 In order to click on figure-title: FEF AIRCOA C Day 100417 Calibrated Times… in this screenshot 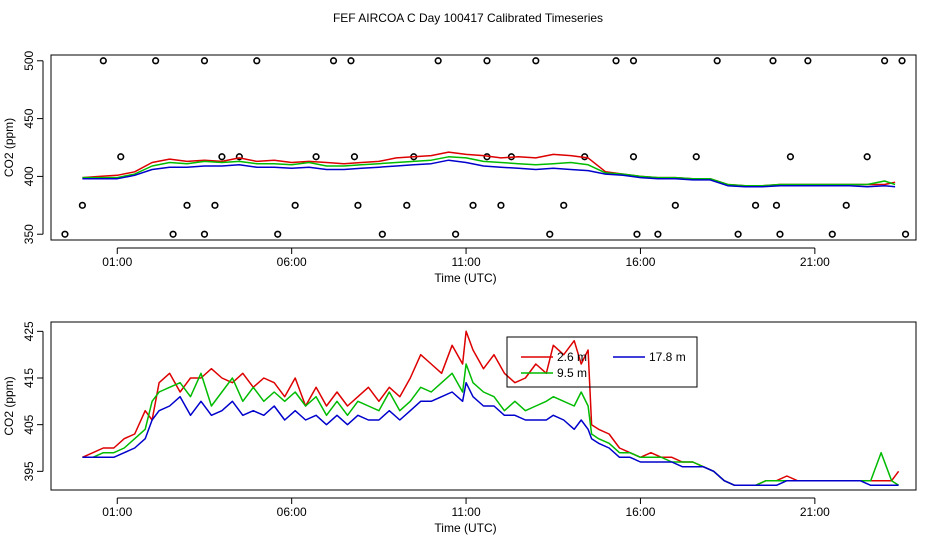, I will do `click(468, 18)`.